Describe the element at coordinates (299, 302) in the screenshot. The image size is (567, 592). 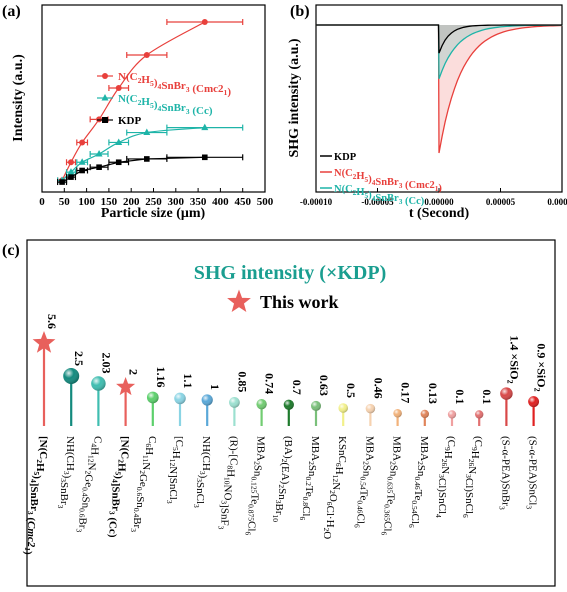
I see `this-work-label: This work` at that location.